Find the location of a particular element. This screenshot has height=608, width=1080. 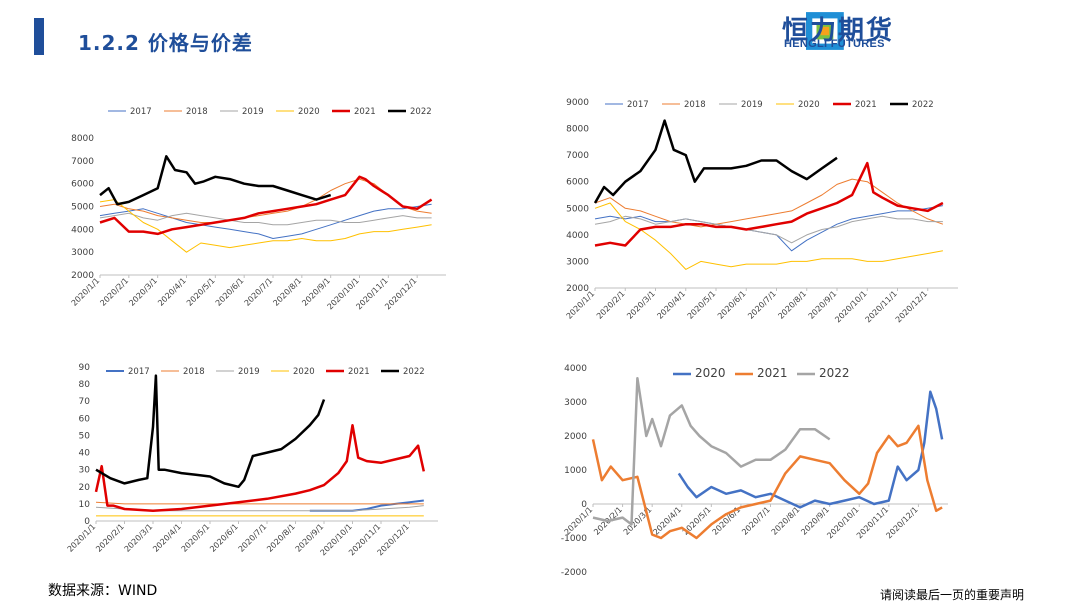

y-tick-label: 8000 is located at coordinates (82, 139).